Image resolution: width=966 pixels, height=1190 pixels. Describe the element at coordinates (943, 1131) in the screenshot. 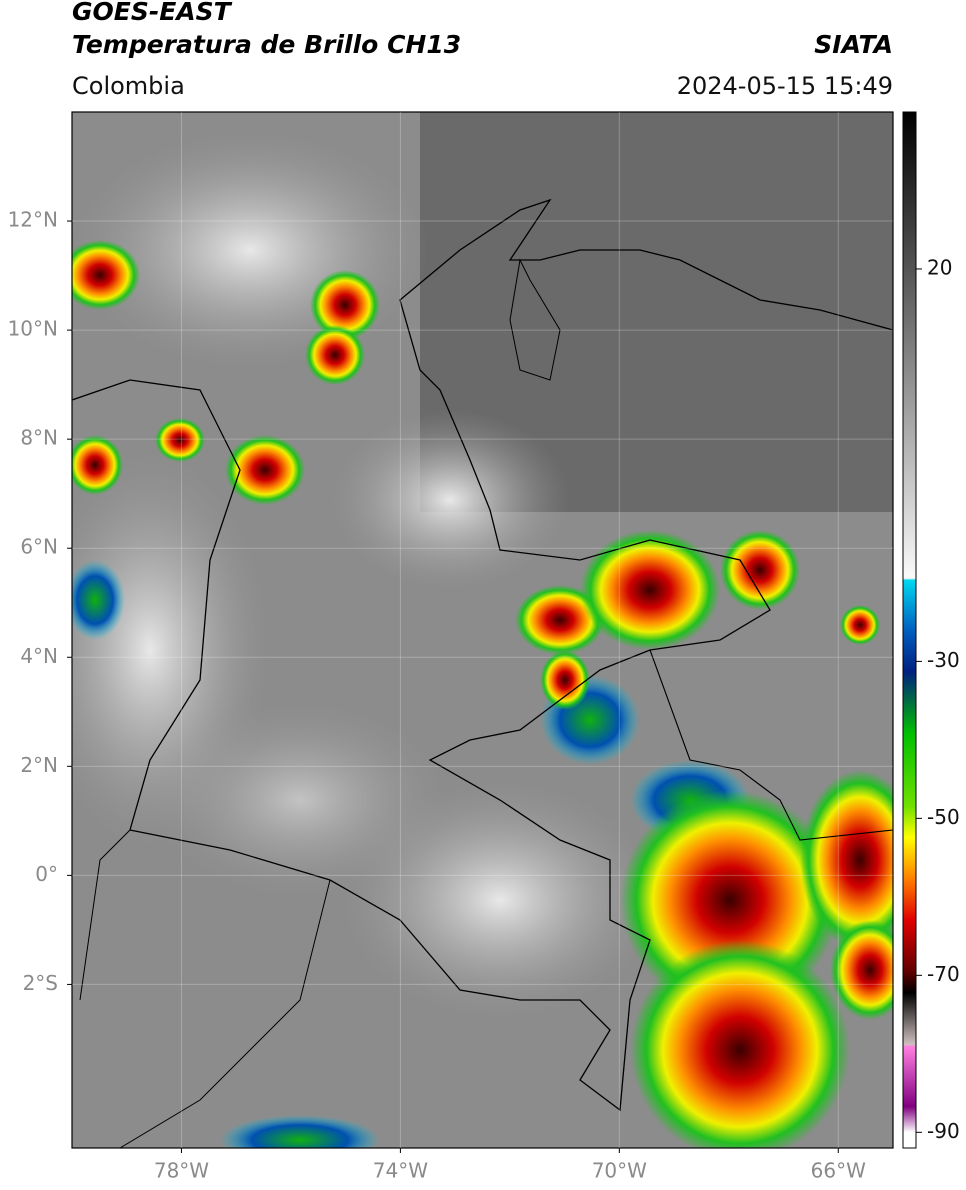

I see `colorbar-tick-label: -90` at that location.